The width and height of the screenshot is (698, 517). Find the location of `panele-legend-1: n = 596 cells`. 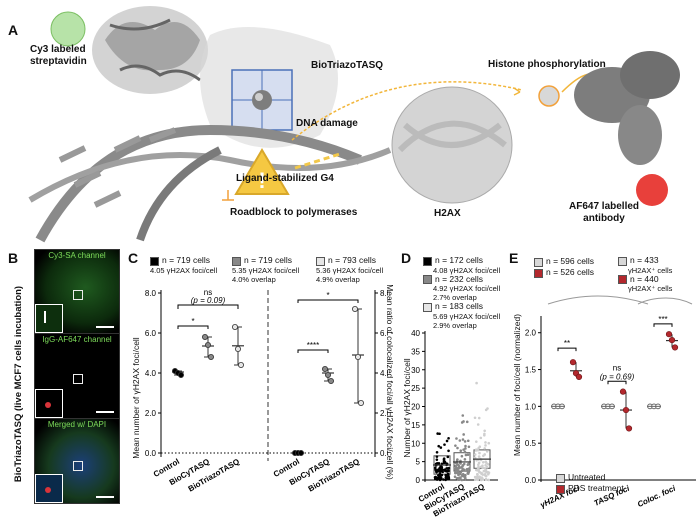

panele-legend-1: n = 596 cells is located at coordinates (570, 261).